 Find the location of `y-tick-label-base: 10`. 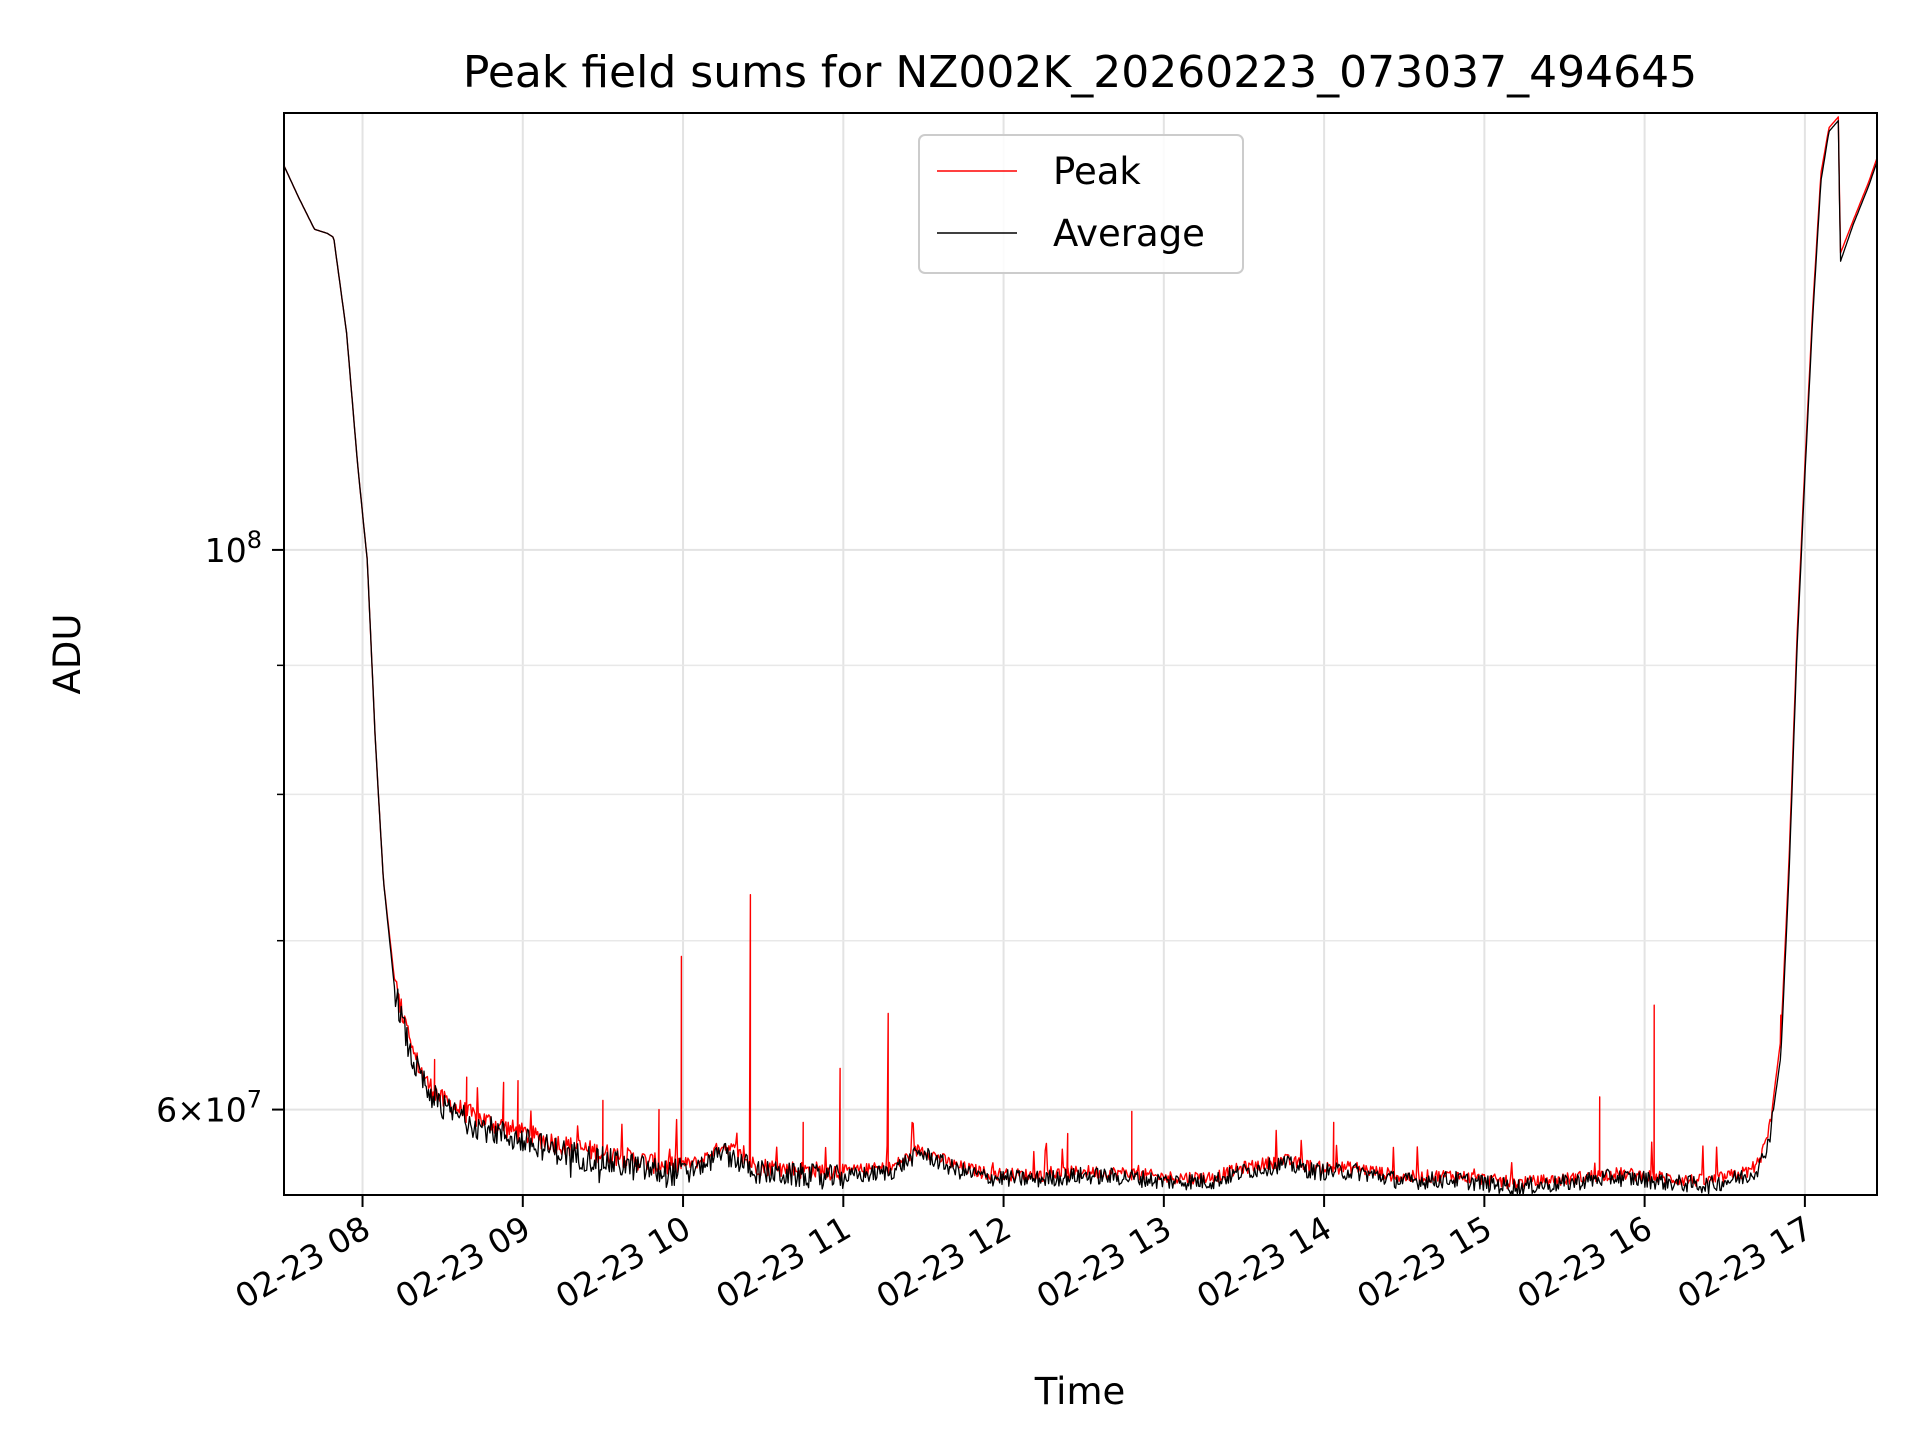

y-tick-label-base: 10 is located at coordinates (226, 550).